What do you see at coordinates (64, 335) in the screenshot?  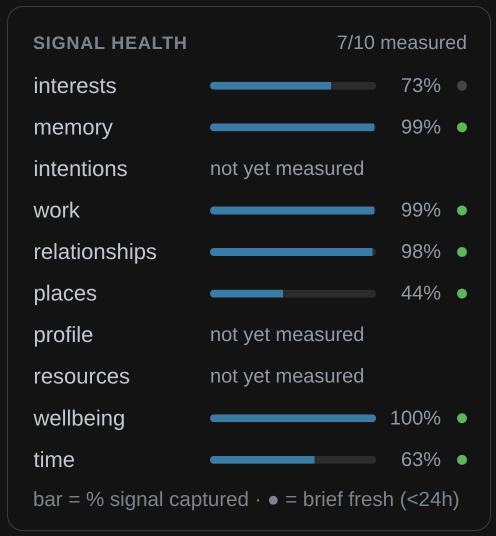 I see `y-tick-label: profile` at bounding box center [64, 335].